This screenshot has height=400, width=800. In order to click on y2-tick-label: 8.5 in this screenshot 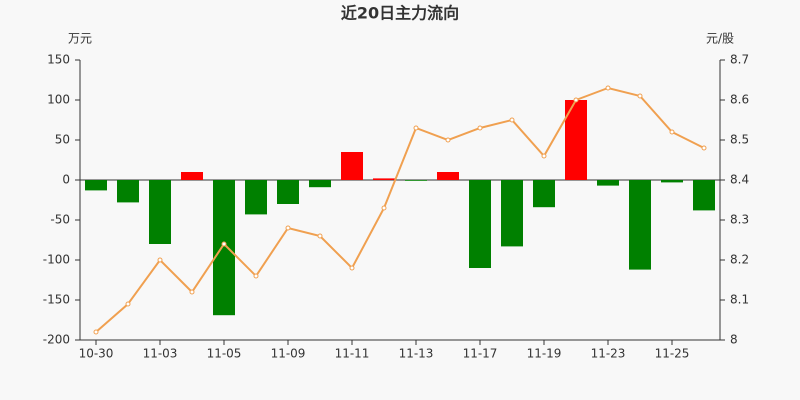, I will do `click(739, 140)`.